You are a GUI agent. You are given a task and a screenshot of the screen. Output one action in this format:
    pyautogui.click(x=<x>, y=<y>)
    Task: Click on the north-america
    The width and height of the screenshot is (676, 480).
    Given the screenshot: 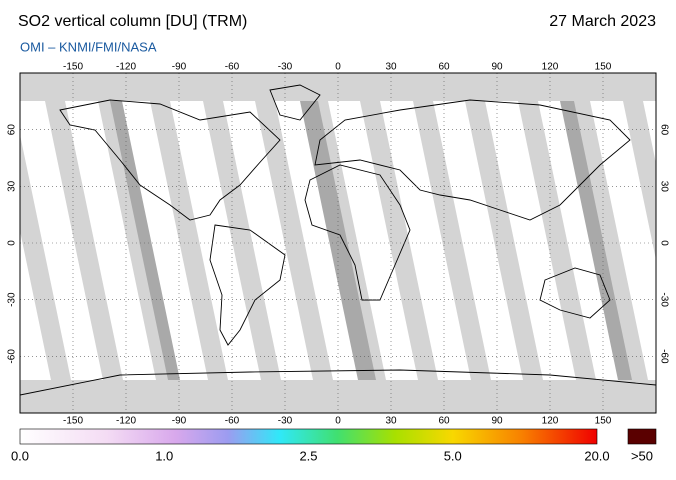 What is the action you would take?
    pyautogui.click(x=170, y=160)
    